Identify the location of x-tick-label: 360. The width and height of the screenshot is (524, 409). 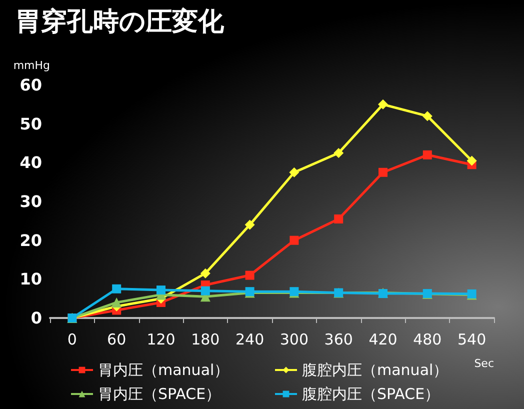
(338, 339).